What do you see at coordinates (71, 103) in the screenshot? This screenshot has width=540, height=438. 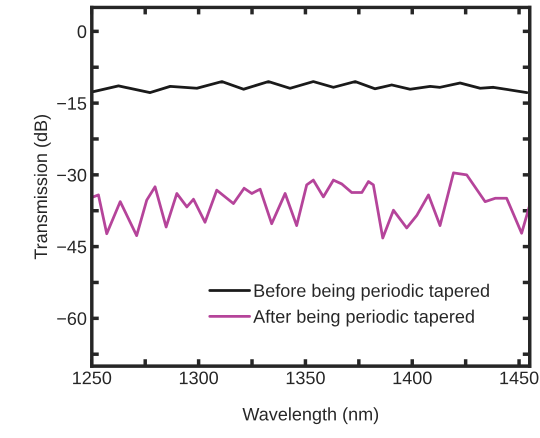 I see `y-tick-label: −15` at bounding box center [71, 103].